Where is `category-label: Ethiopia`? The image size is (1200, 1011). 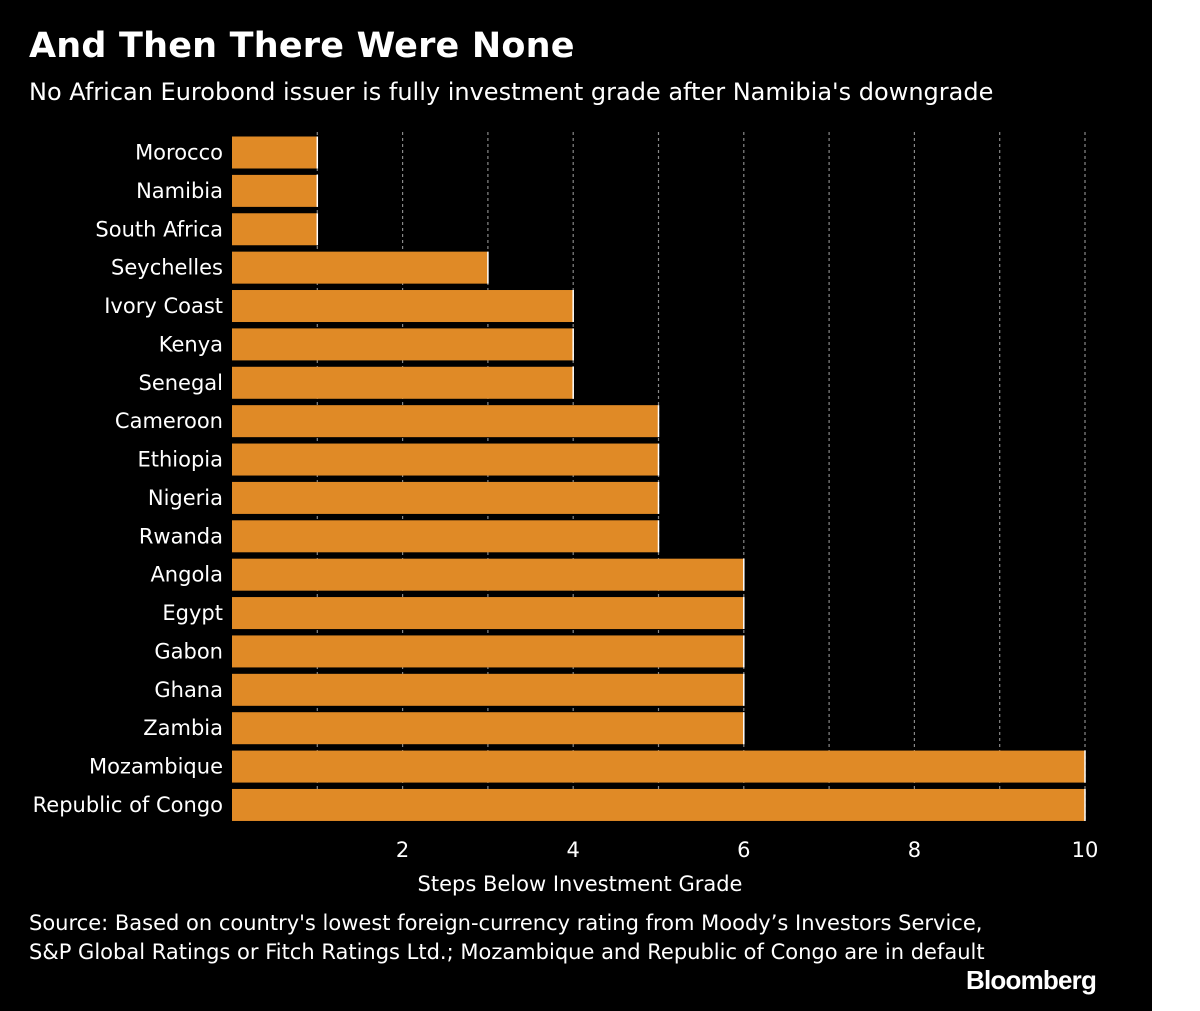
category-label: Ethiopia is located at coordinates (180, 460).